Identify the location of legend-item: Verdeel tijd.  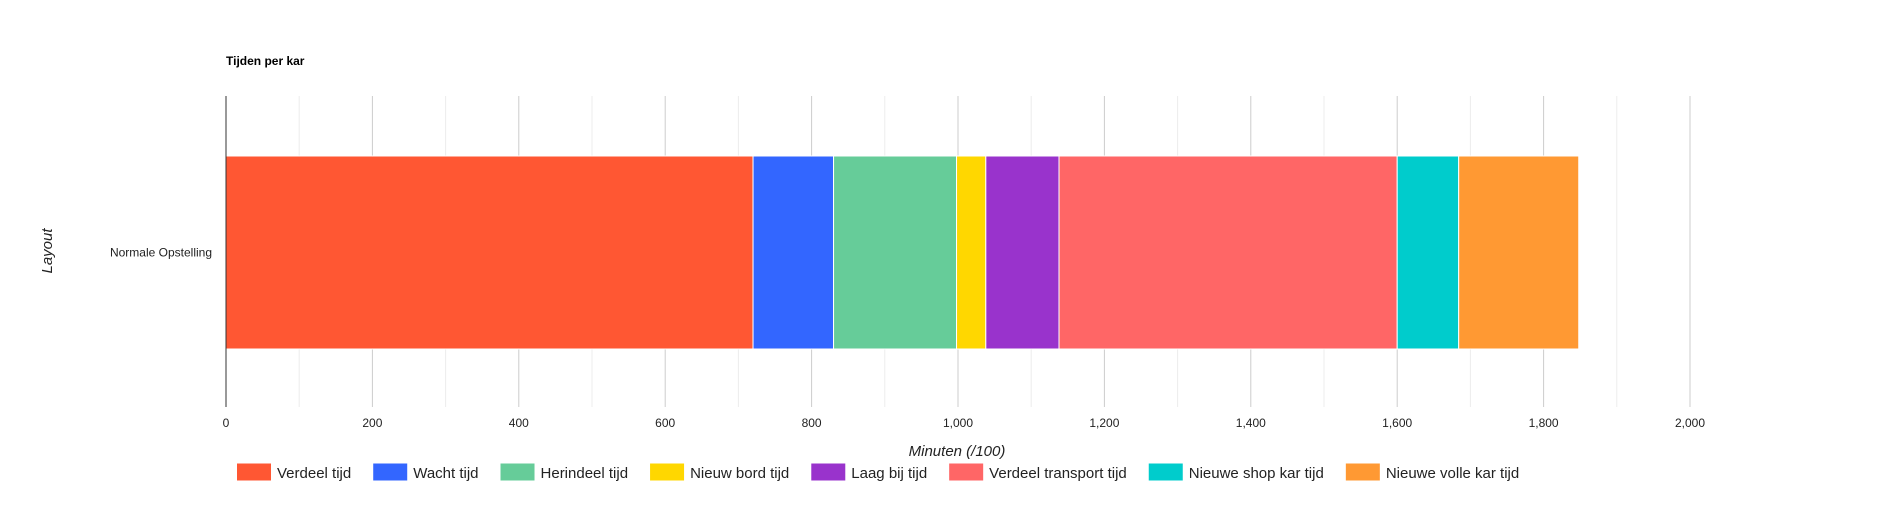
(294, 473).